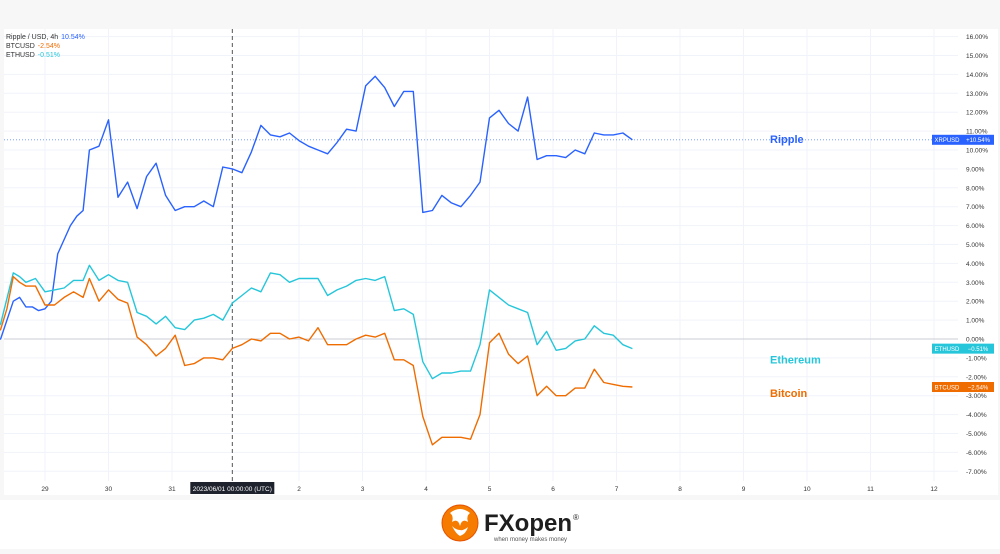  I want to click on y-tick-label: -2.00%, so click(976, 377).